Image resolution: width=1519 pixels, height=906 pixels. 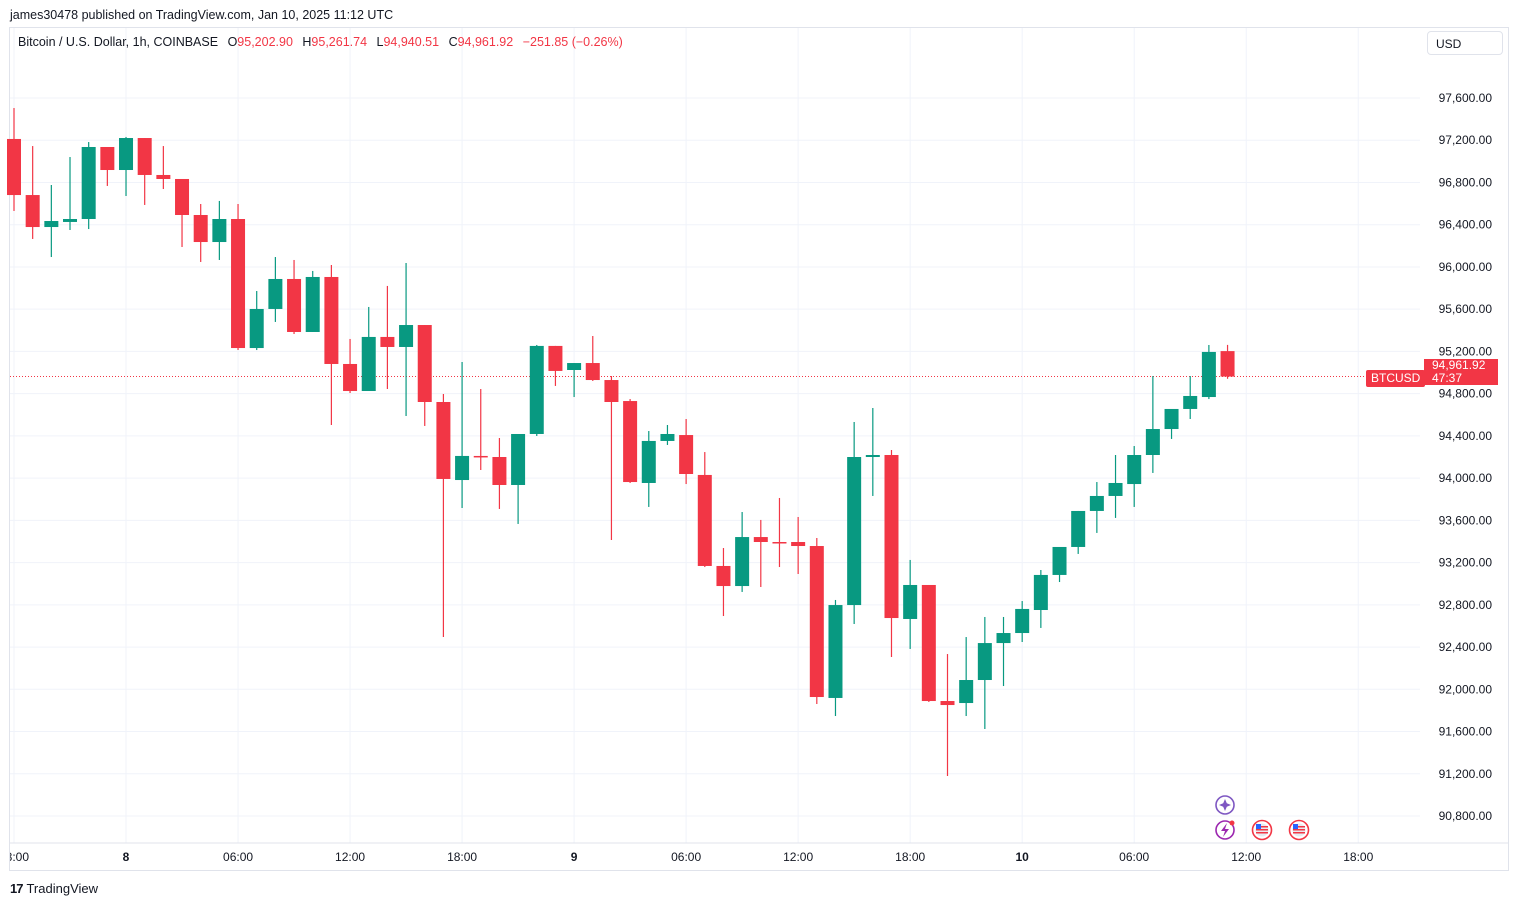 What do you see at coordinates (1358, 857) in the screenshot?
I see `time-tick-label: 18:00` at bounding box center [1358, 857].